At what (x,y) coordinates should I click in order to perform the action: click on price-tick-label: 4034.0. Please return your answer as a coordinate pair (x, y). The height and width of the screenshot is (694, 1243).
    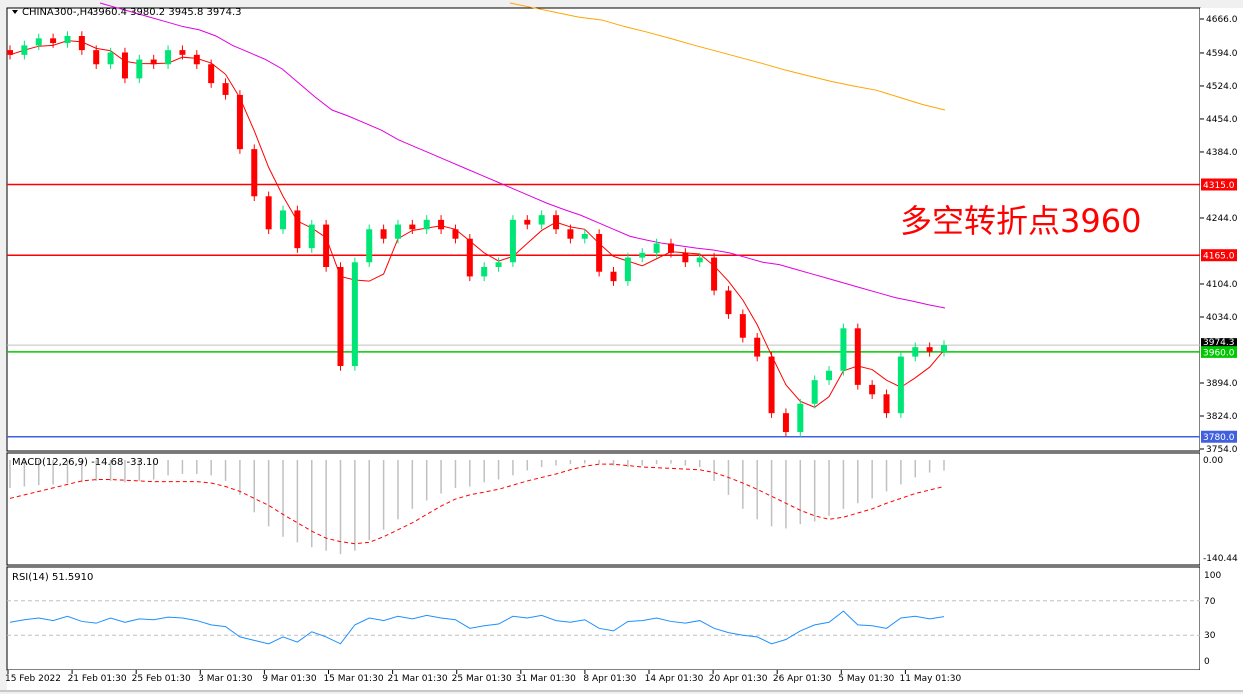
    Looking at the image, I should click on (1222, 318).